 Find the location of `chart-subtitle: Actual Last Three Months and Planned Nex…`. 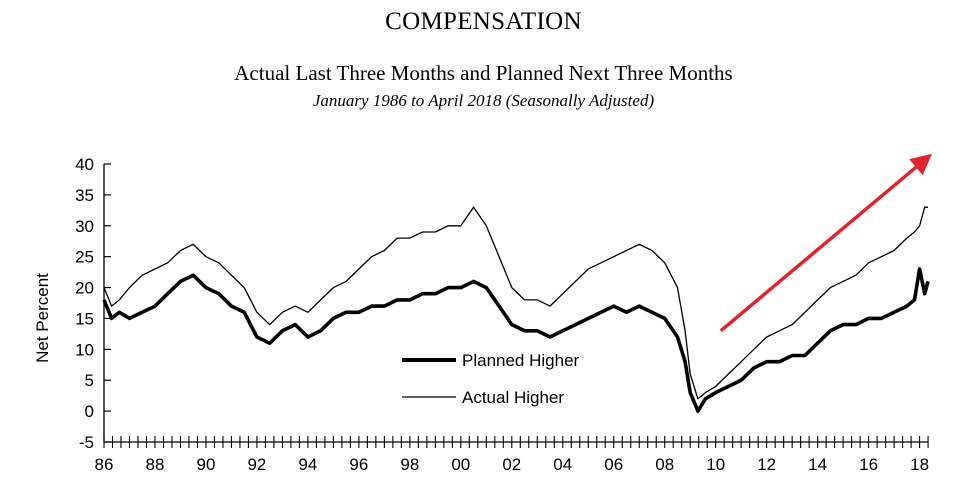

chart-subtitle: Actual Last Three Months and Planned Nex… is located at coordinates (483, 73).